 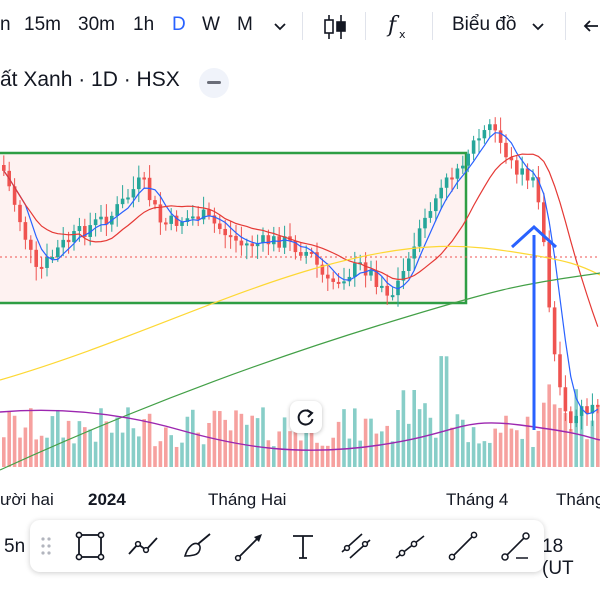 I want to click on drag-handle-icon, so click(x=46, y=546).